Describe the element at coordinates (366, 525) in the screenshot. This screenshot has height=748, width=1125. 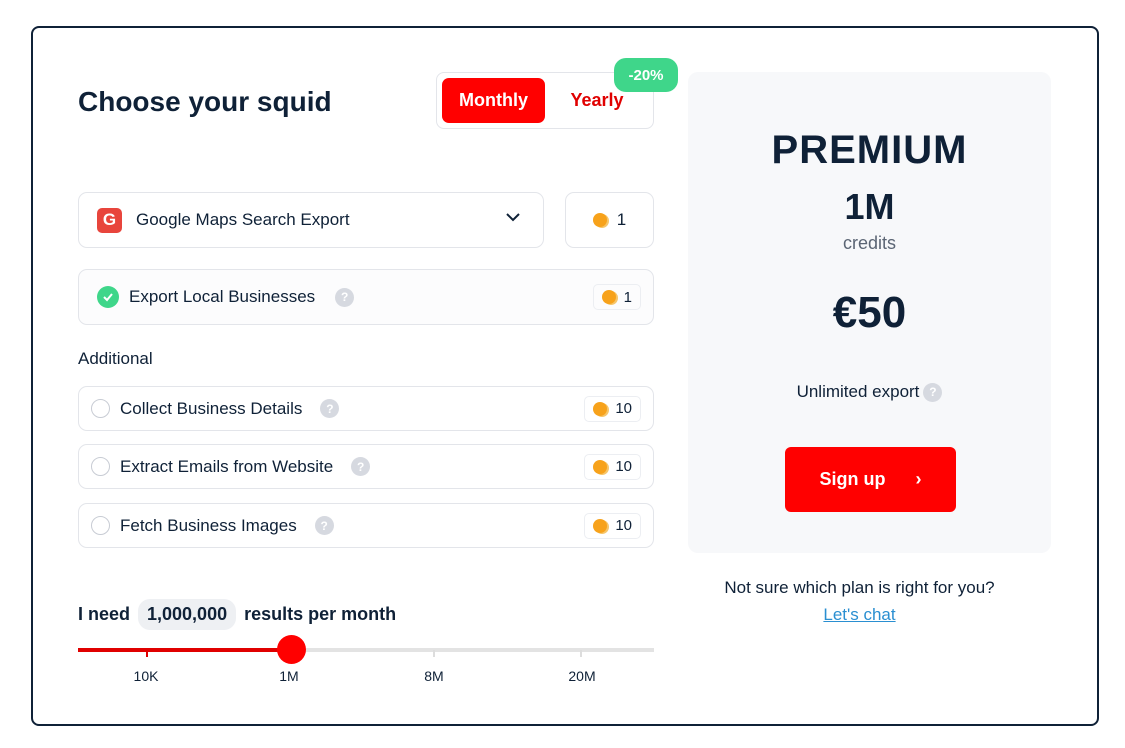
I see `addon-option: Fetch Business Images ? 10` at that location.